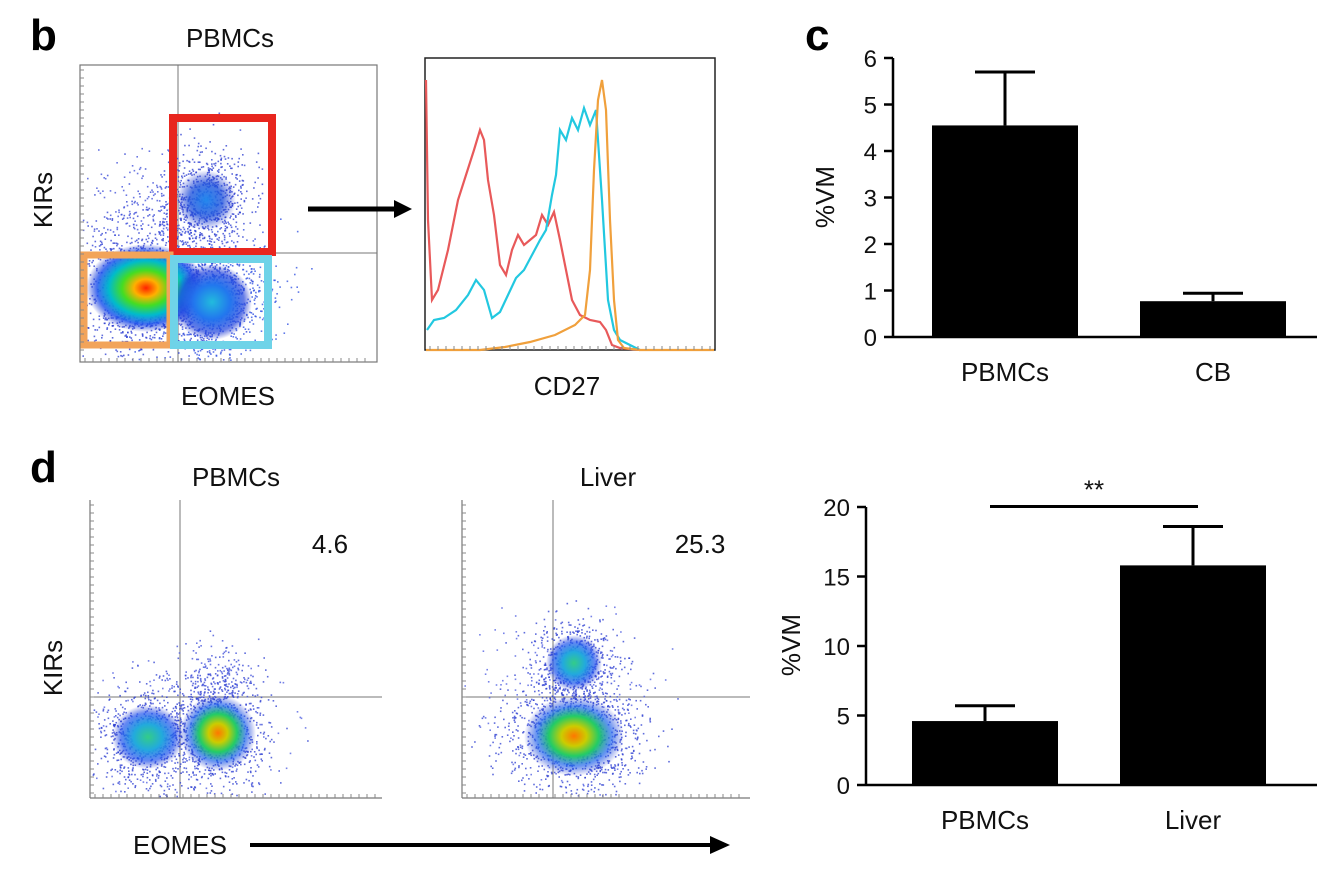 Image resolution: width=1330 pixels, height=878 pixels. Describe the element at coordinates (431, 845) in the screenshot. I see `panel-d-eomes-axis: EOMES` at that location.